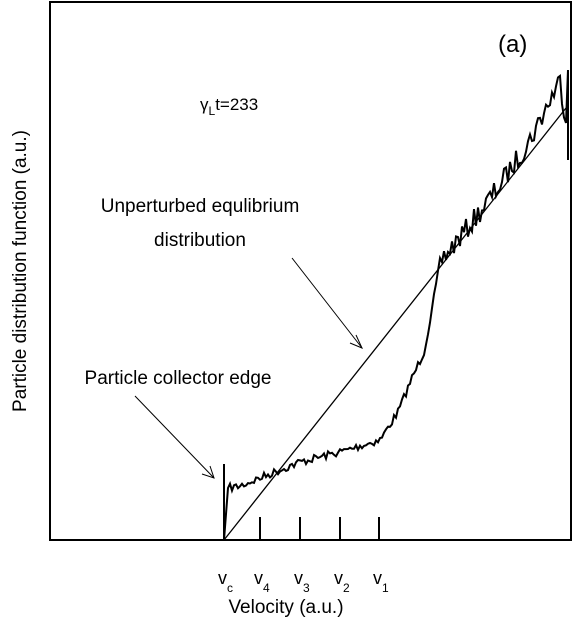 This screenshot has width=573, height=621. I want to click on x-tick-label: v2, so click(342, 581).